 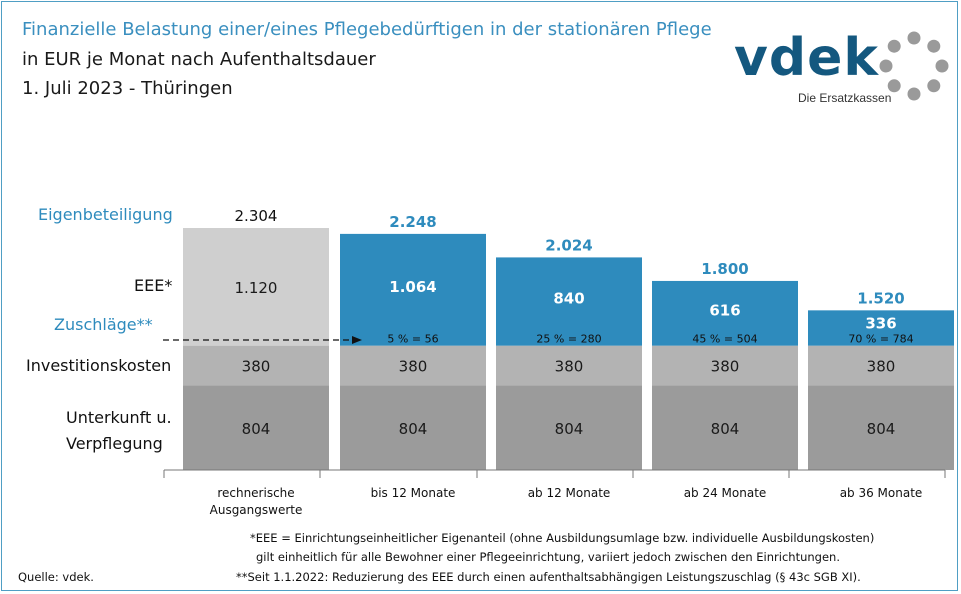 I want to click on vdek-logo: vdek Die Ersatzkassen, so click(x=844, y=70).